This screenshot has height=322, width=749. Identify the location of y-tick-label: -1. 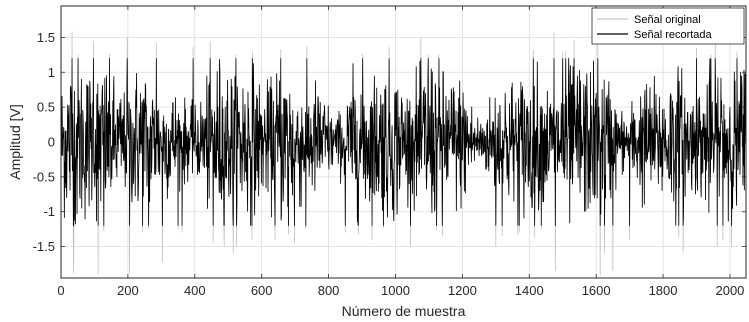
(49, 211).